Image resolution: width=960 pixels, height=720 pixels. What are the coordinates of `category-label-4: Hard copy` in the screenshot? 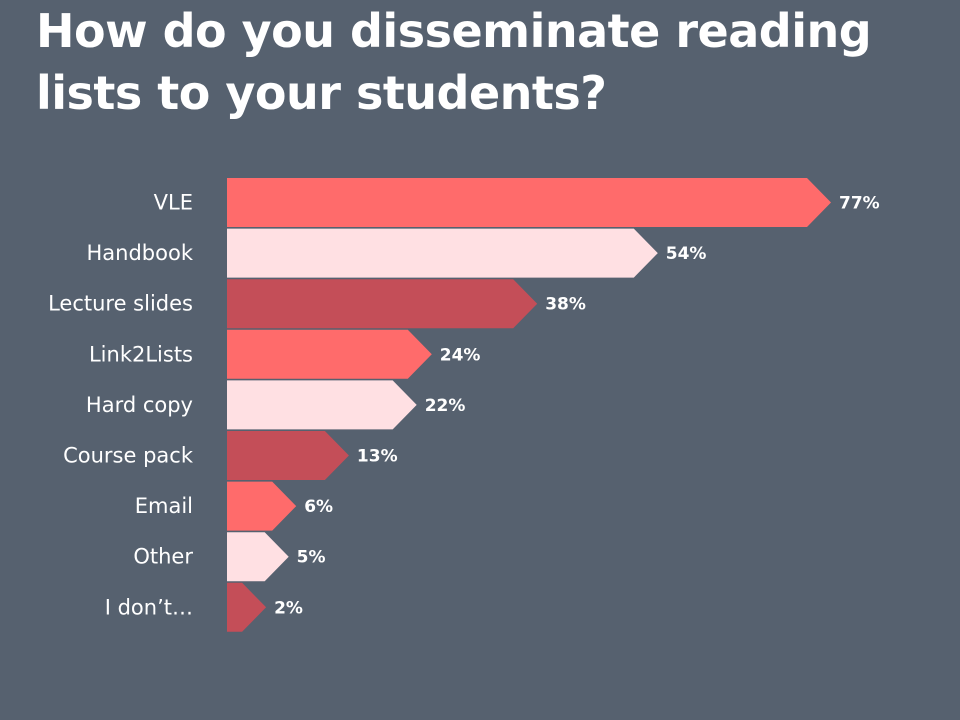 It's located at (139, 405).